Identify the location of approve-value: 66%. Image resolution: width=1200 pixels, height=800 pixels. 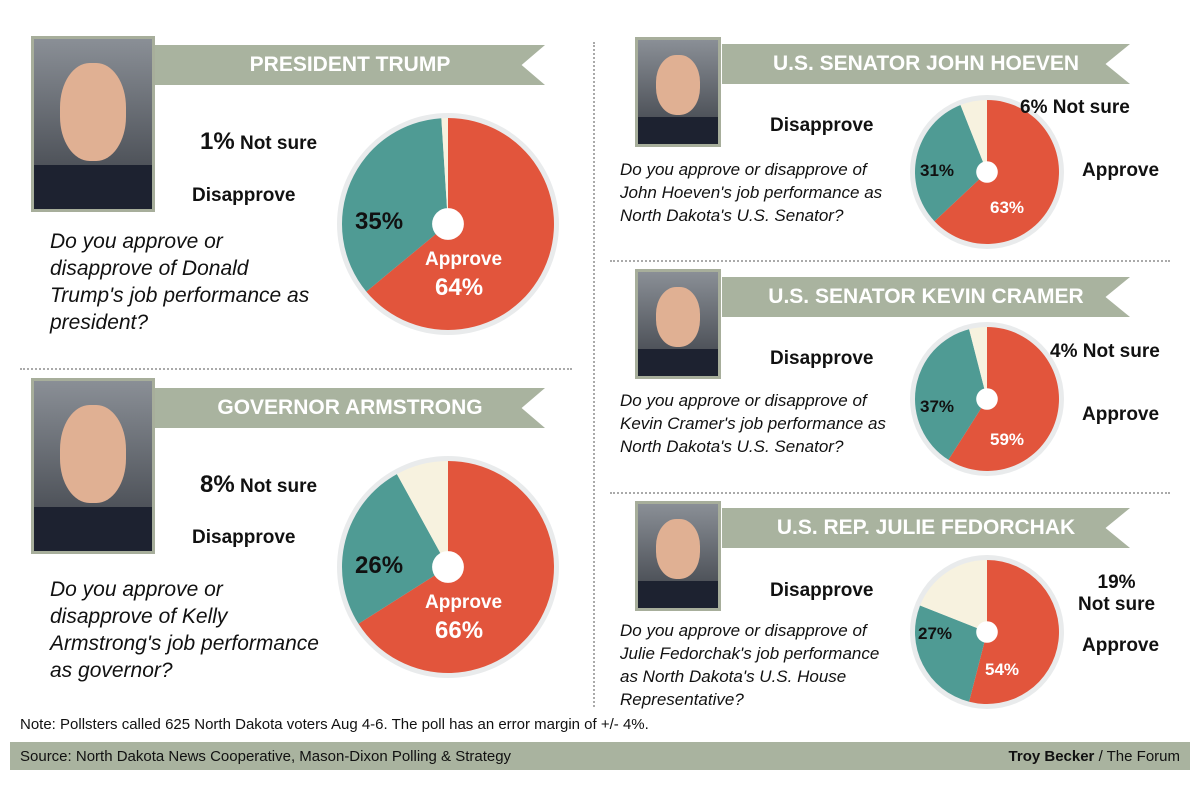
(459, 630).